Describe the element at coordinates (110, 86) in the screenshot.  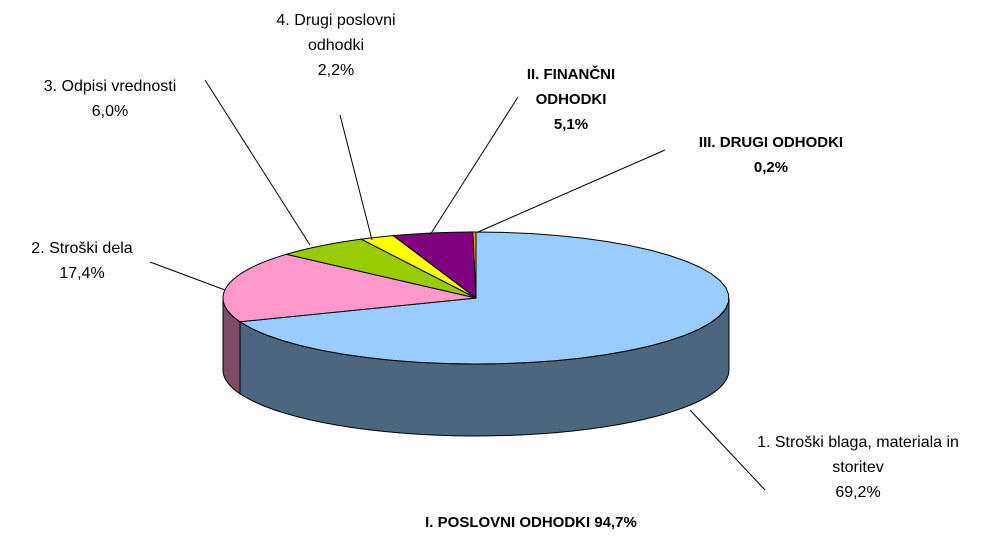
I see `category-label: 3. Odpisi vrednosti` at that location.